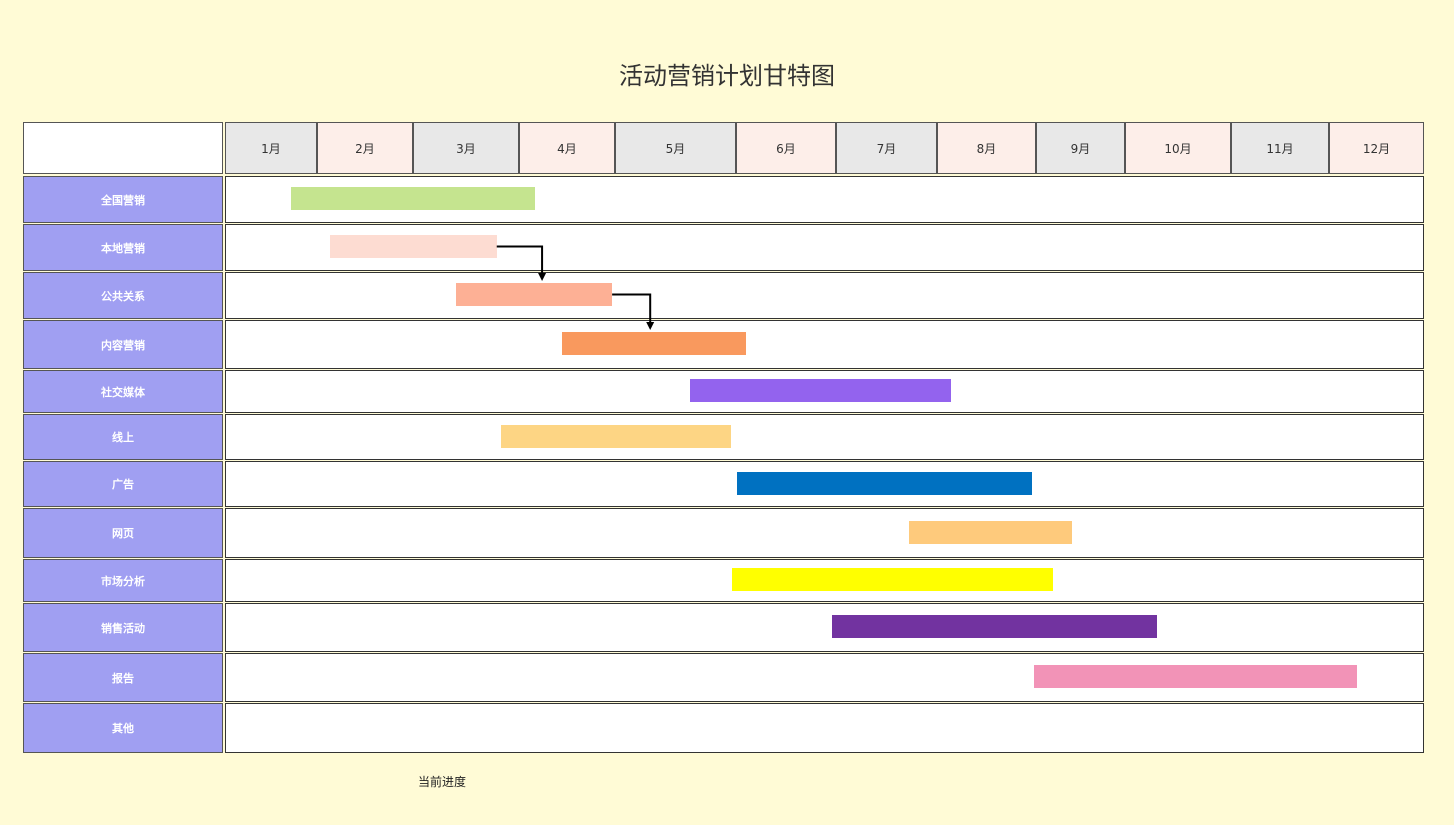 Image resolution: width=1454 pixels, height=825 pixels. I want to click on header-corner-cell, so click(123, 148).